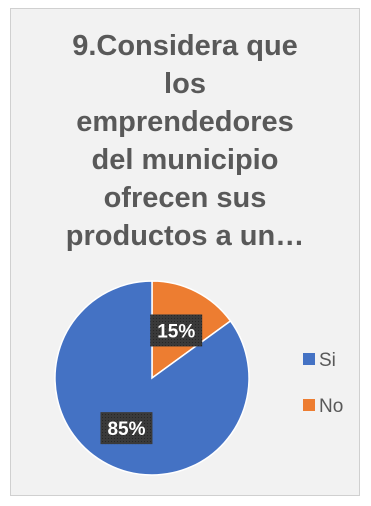  I want to click on data-label-text: 85%, so click(126, 429).